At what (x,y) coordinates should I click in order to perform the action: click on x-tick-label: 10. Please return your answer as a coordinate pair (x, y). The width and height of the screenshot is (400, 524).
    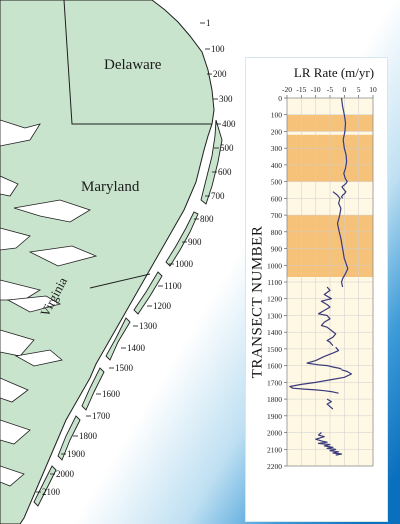
    Looking at the image, I should click on (373, 89).